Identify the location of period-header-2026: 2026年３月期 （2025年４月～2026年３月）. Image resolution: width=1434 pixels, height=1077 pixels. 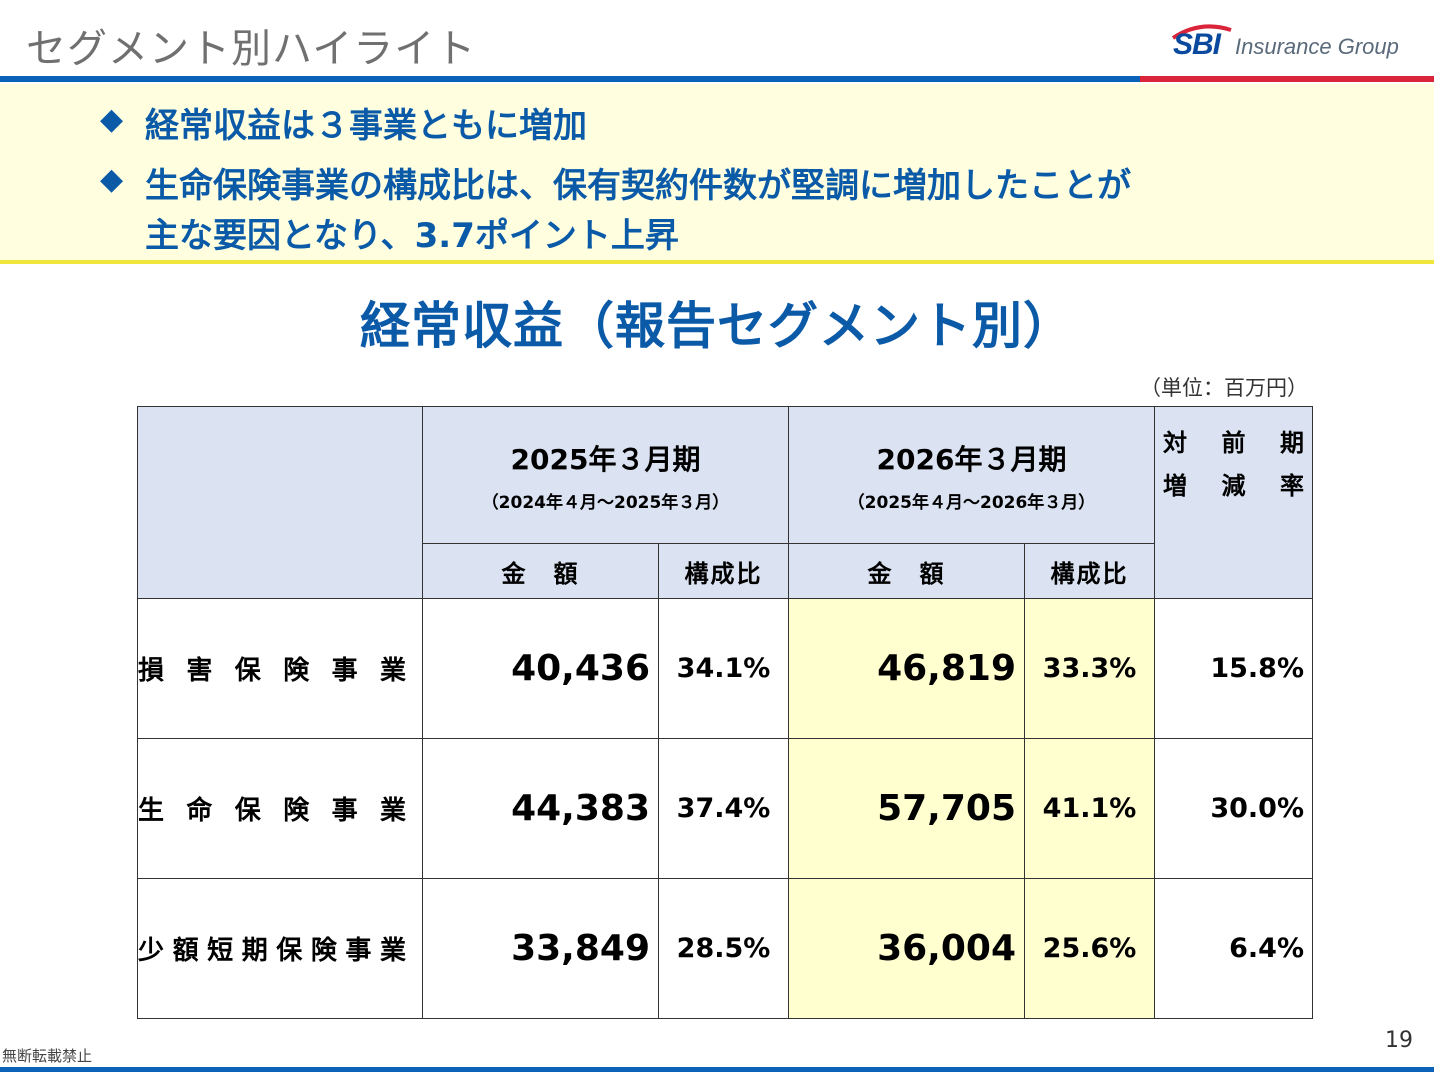
(971, 475).